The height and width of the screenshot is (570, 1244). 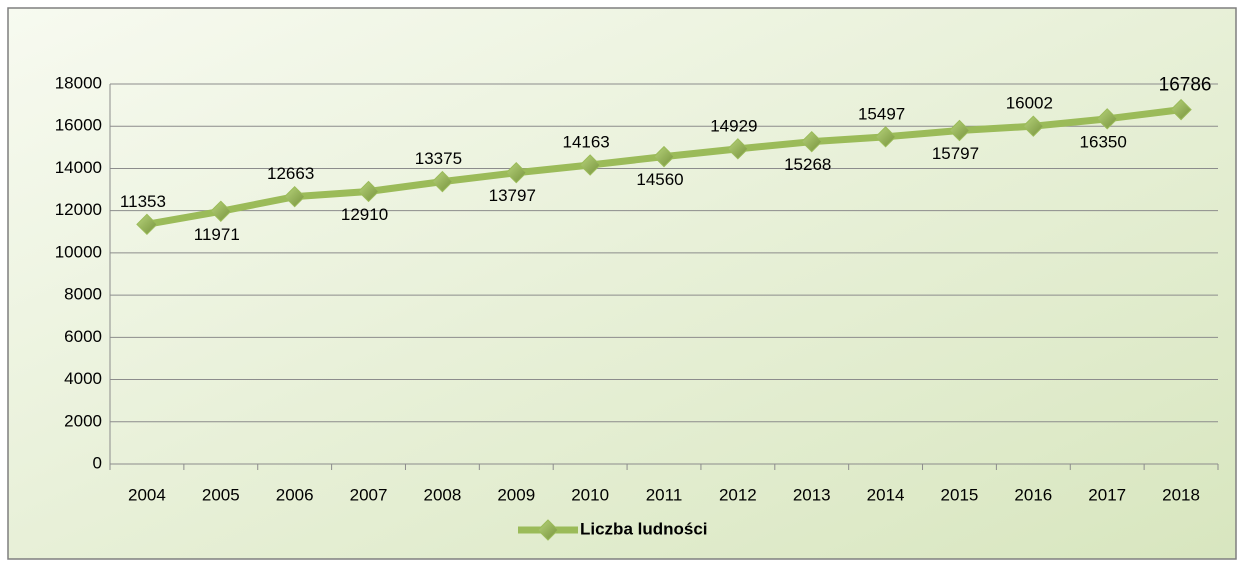 What do you see at coordinates (664, 494) in the screenshot?
I see `x-tick-label: 2011` at bounding box center [664, 494].